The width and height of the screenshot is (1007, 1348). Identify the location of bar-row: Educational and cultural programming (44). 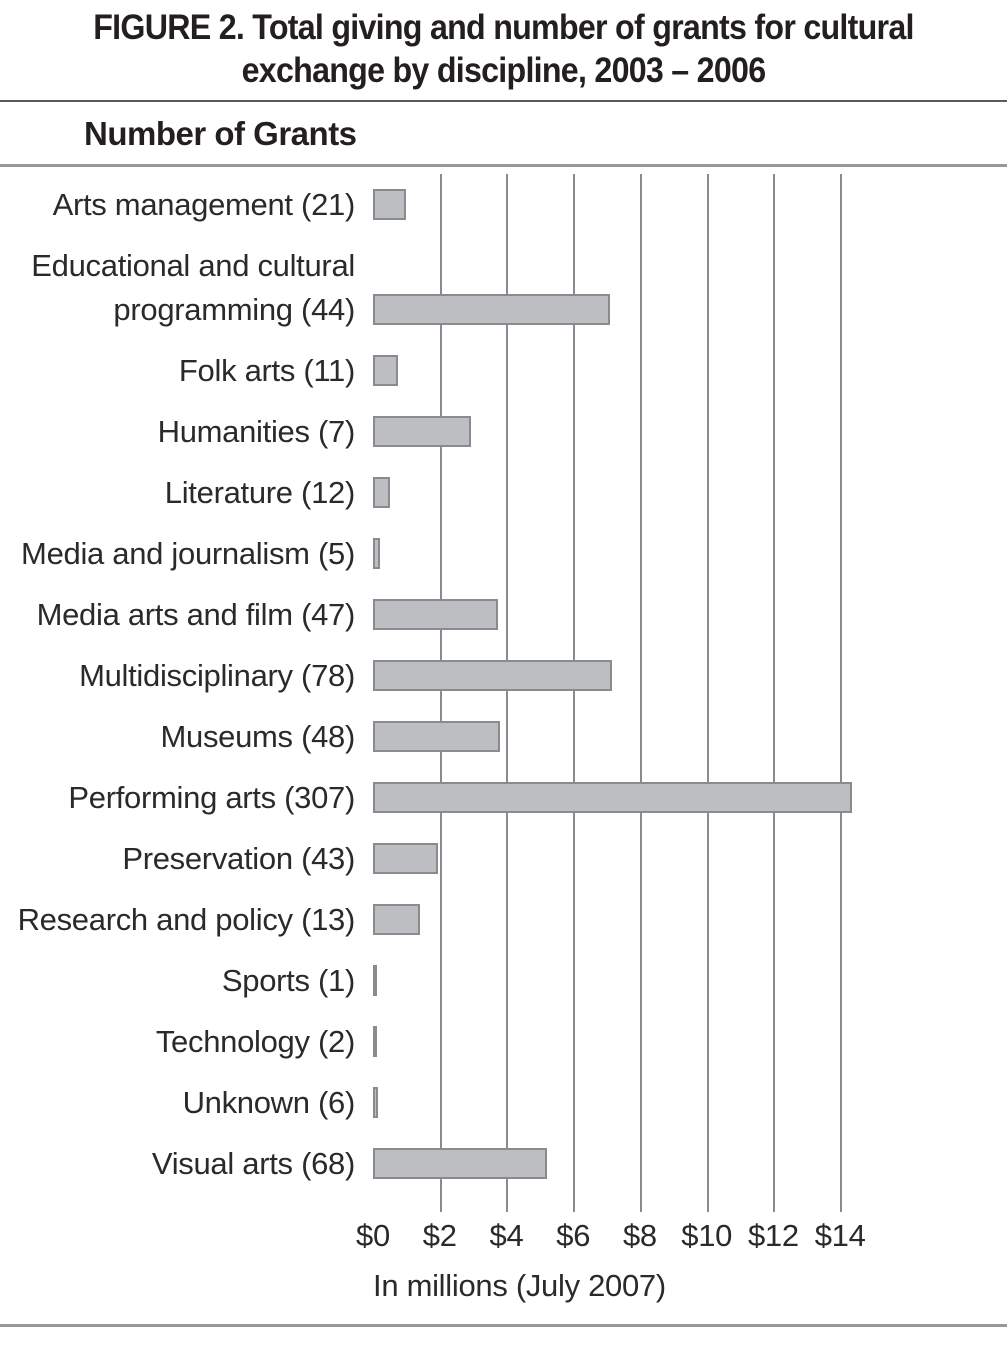
(503, 287).